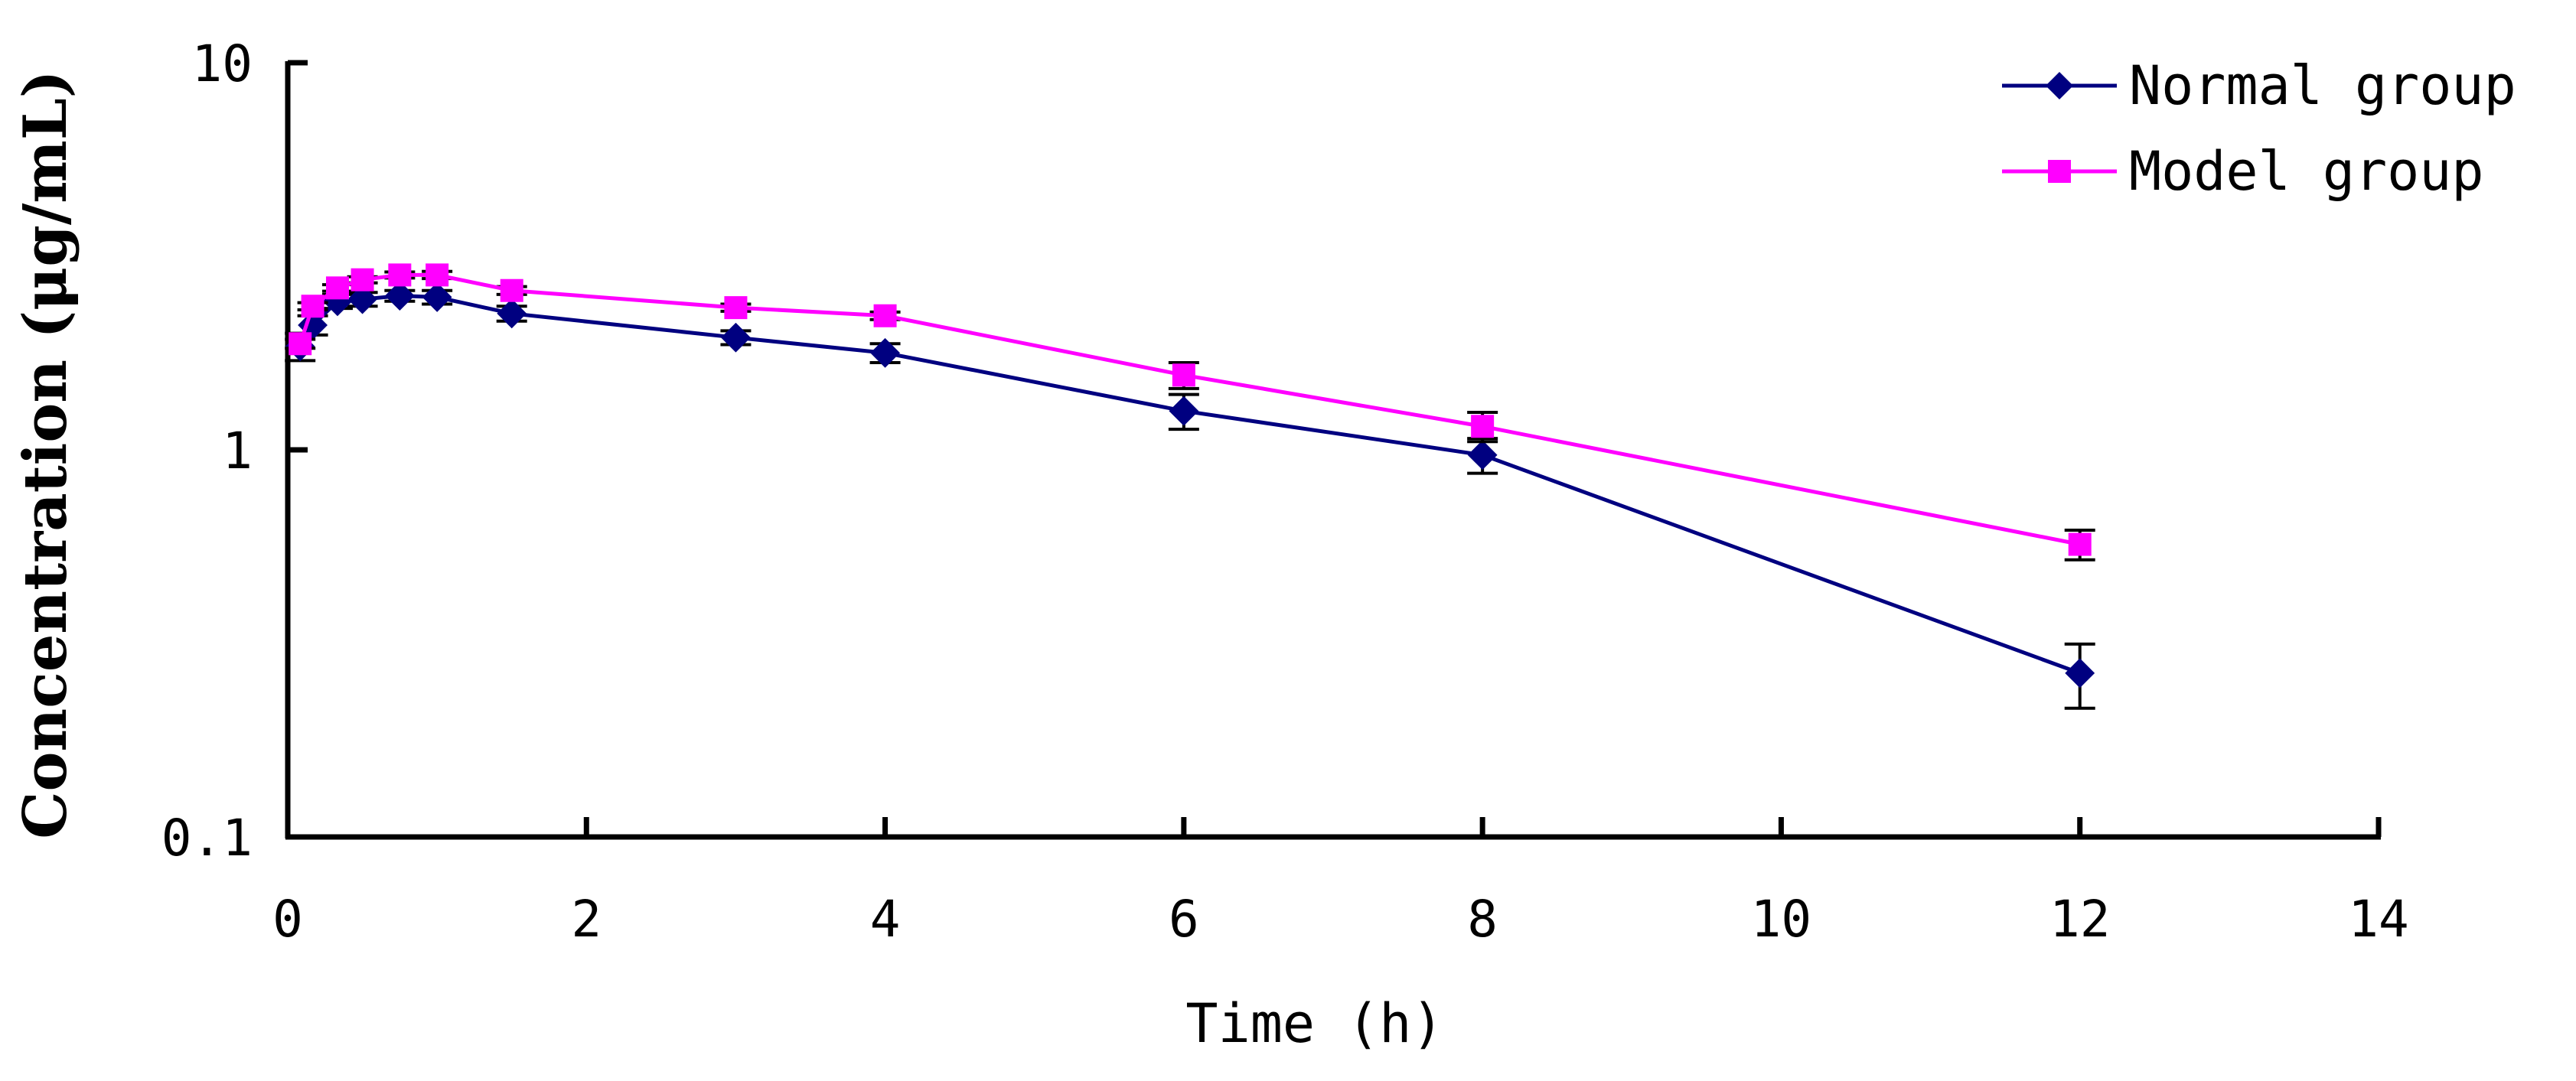 The width and height of the screenshot is (2576, 1081). Describe the element at coordinates (1314, 1023) in the screenshot. I see `x-axis-title: Time (h)` at that location.